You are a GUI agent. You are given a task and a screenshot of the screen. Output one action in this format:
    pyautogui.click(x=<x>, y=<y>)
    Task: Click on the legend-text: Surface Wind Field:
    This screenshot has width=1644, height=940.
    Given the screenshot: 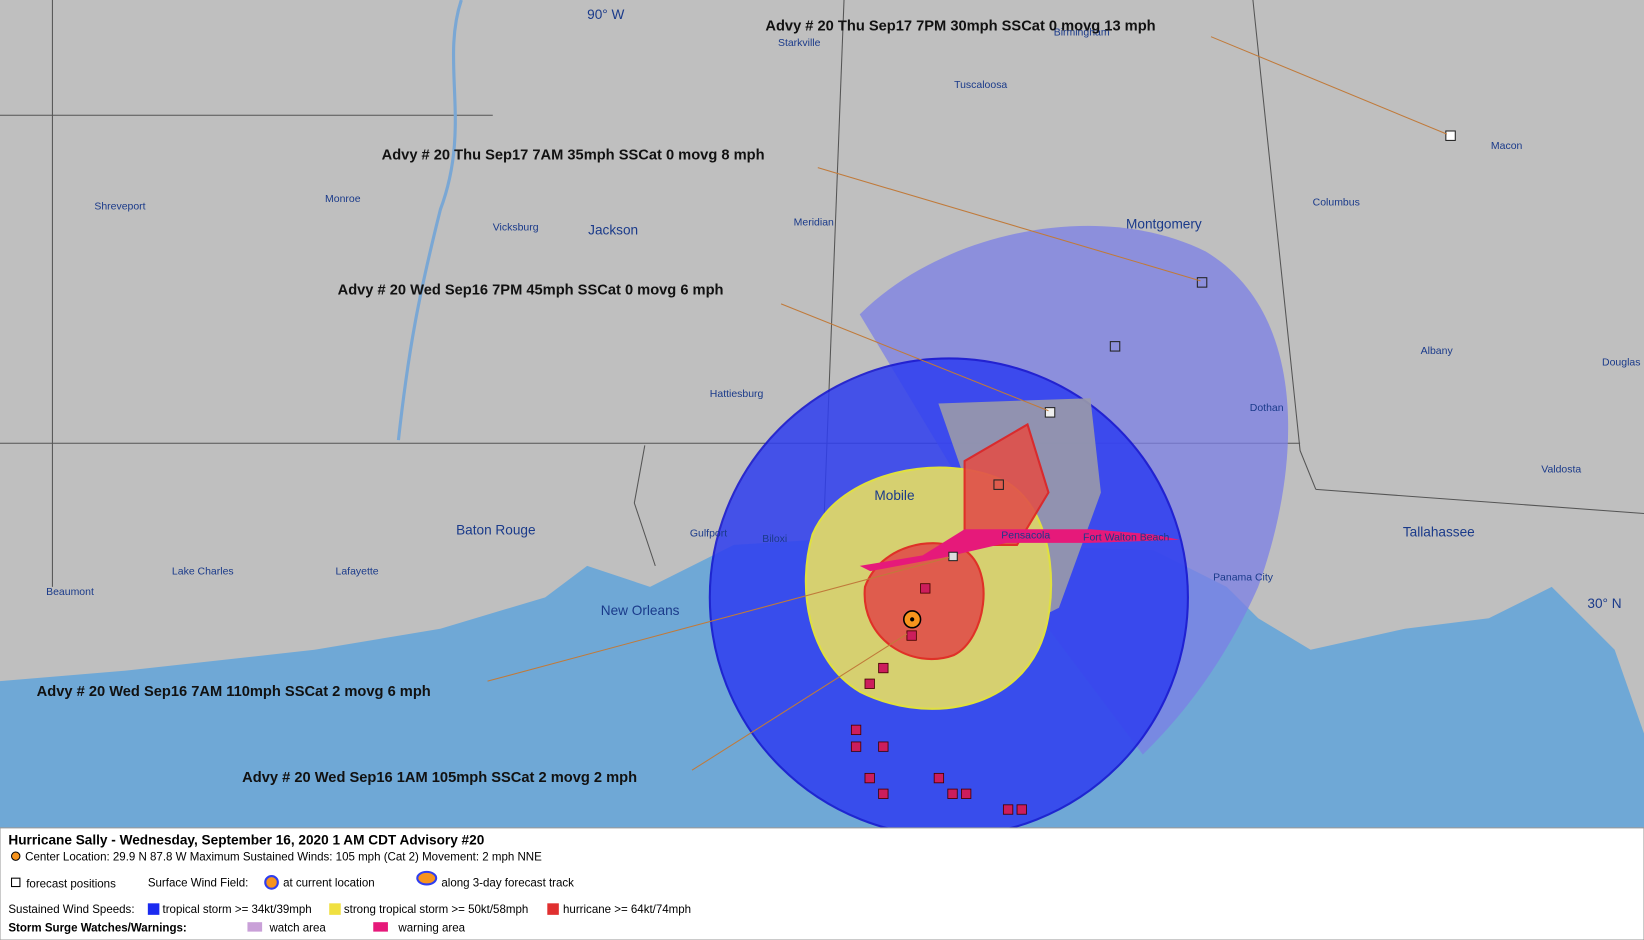 What is the action you would take?
    pyautogui.click(x=198, y=884)
    